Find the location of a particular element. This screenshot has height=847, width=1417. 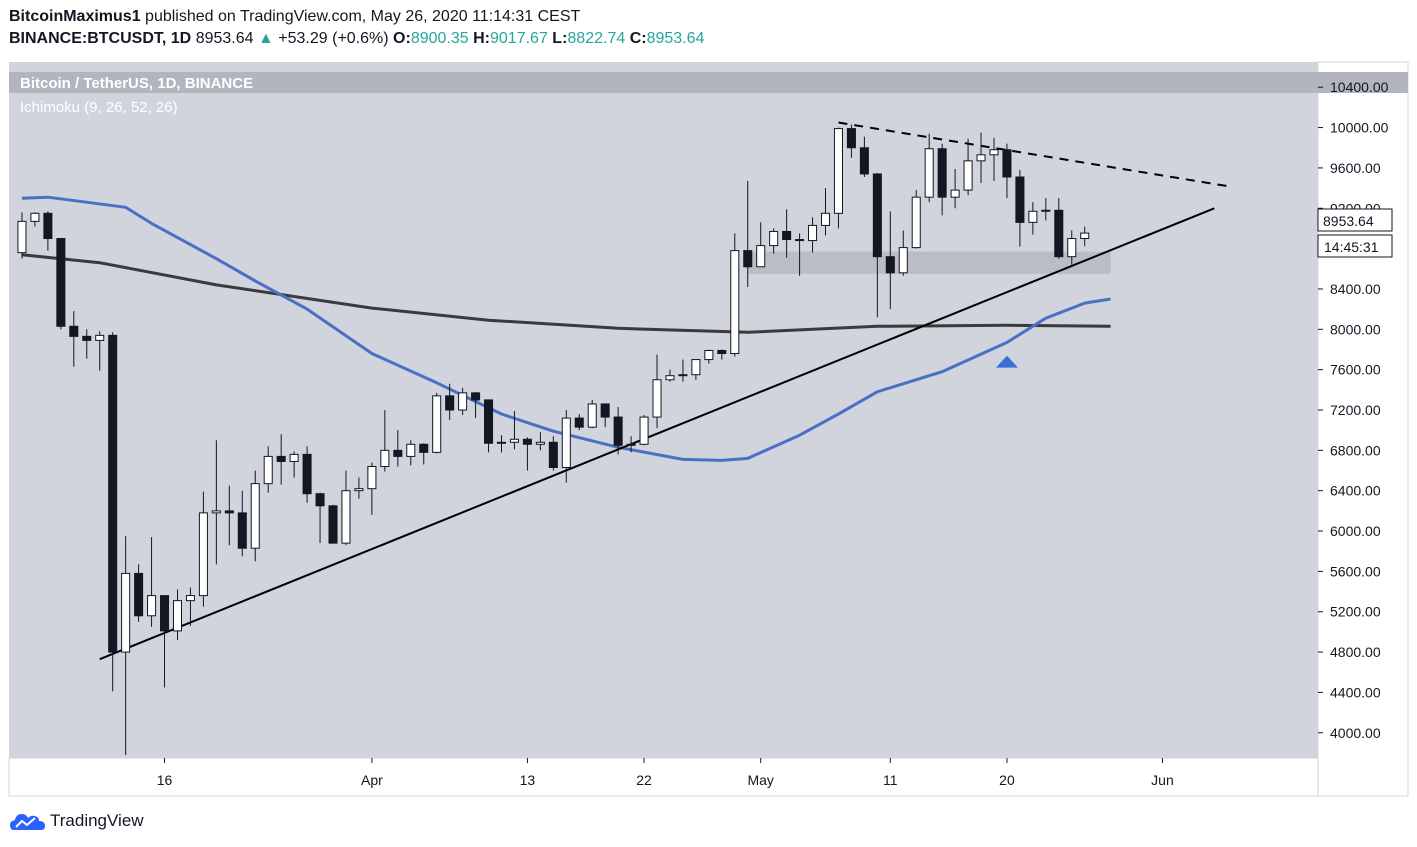

author-name: BitcoinMaximus1 is located at coordinates (75, 16).